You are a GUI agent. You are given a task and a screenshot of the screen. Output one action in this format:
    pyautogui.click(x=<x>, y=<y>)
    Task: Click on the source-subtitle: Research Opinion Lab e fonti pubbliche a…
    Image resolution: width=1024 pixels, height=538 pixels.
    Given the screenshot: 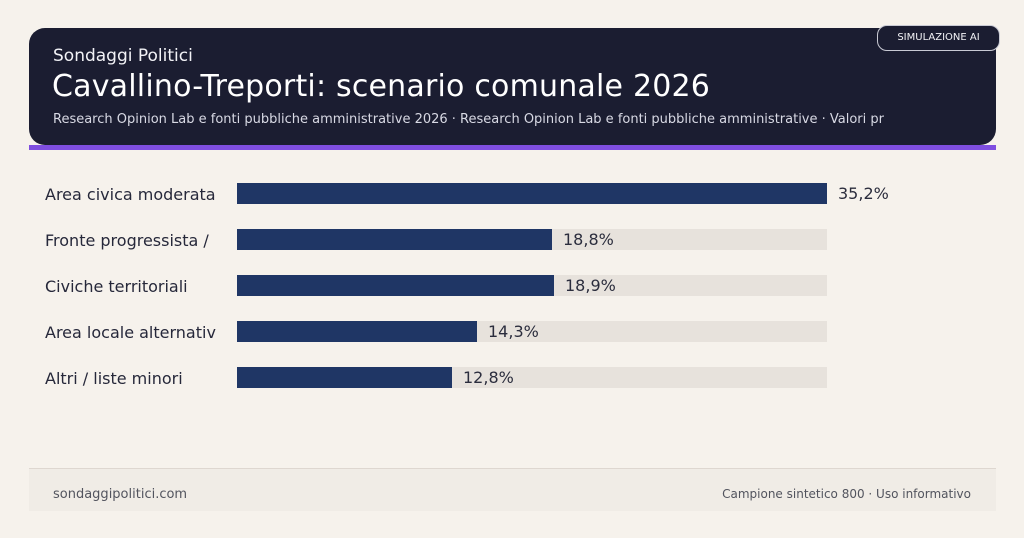 What is the action you would take?
    pyautogui.click(x=468, y=119)
    